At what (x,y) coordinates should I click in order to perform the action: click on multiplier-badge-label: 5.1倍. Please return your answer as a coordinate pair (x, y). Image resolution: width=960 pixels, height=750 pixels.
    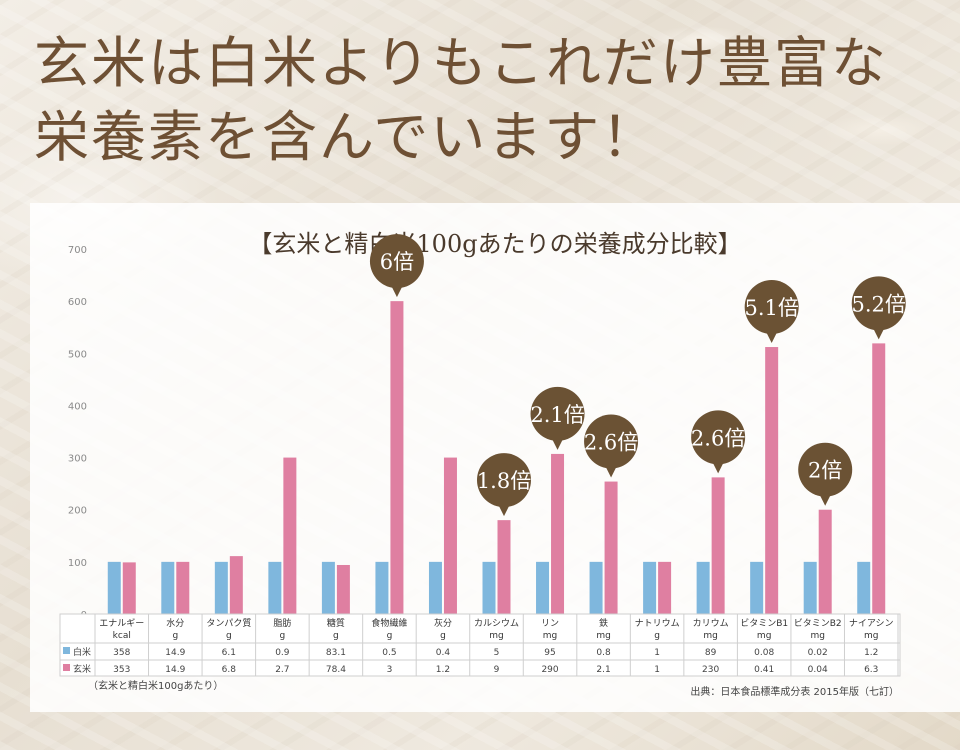
    Looking at the image, I should click on (771, 308).